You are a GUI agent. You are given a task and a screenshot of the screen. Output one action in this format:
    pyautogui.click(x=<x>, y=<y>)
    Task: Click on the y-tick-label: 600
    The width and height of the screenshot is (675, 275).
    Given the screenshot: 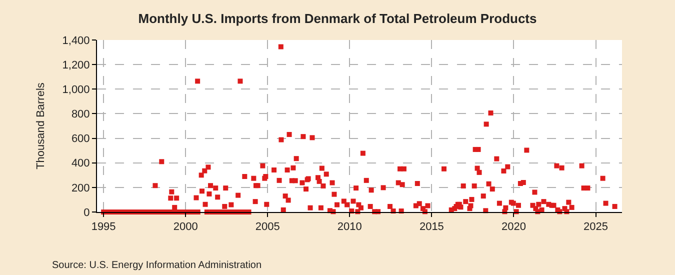 What is the action you would take?
    pyautogui.click(x=80, y=139)
    